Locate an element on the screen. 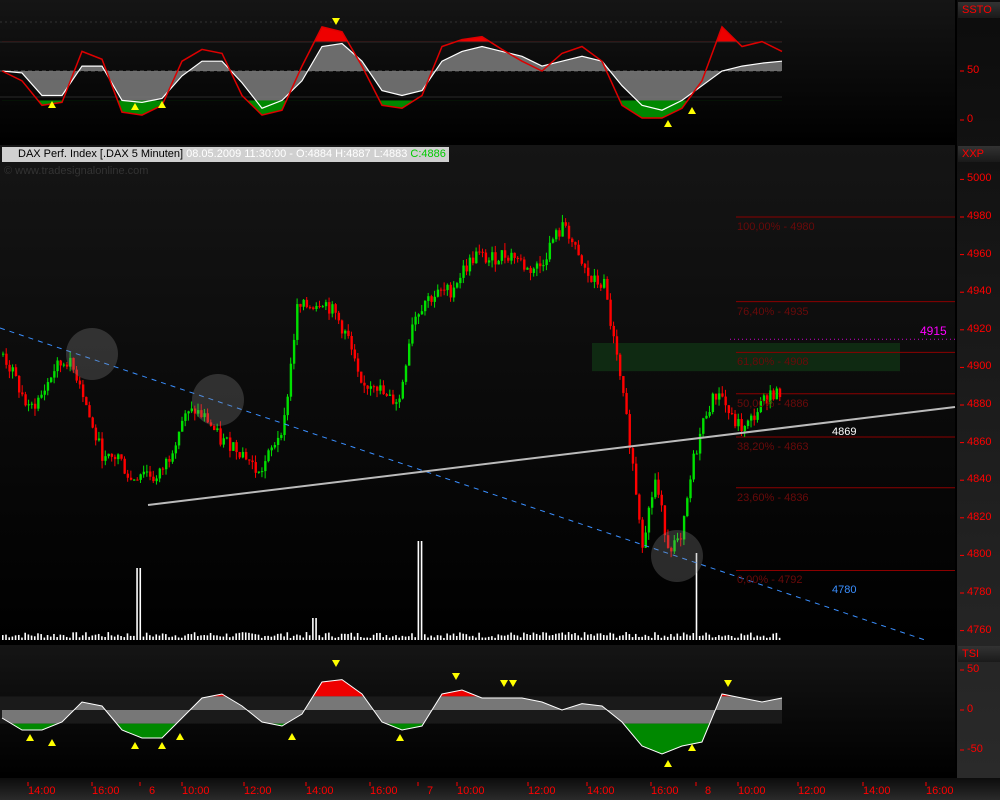 The height and width of the screenshot is (800, 1000). time-axis is located at coordinates (500, 789).